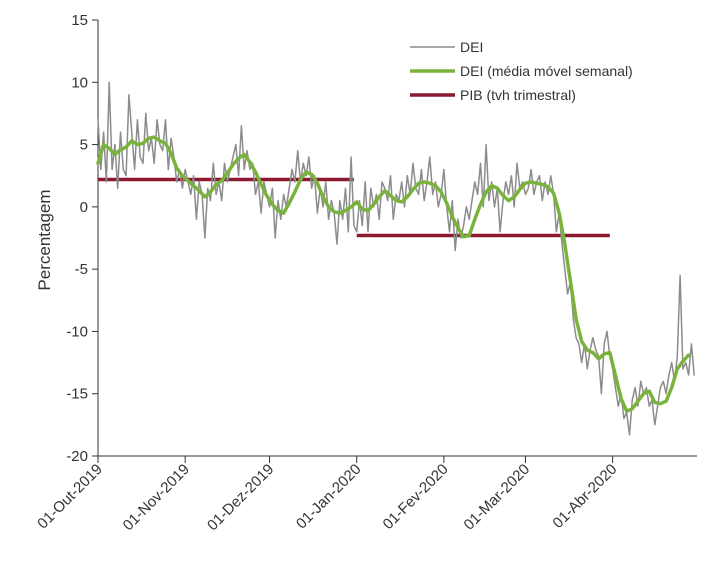 Image resolution: width=712 pixels, height=585 pixels. What do you see at coordinates (77, 456) in the screenshot?
I see `y-tick-label: -20` at bounding box center [77, 456].